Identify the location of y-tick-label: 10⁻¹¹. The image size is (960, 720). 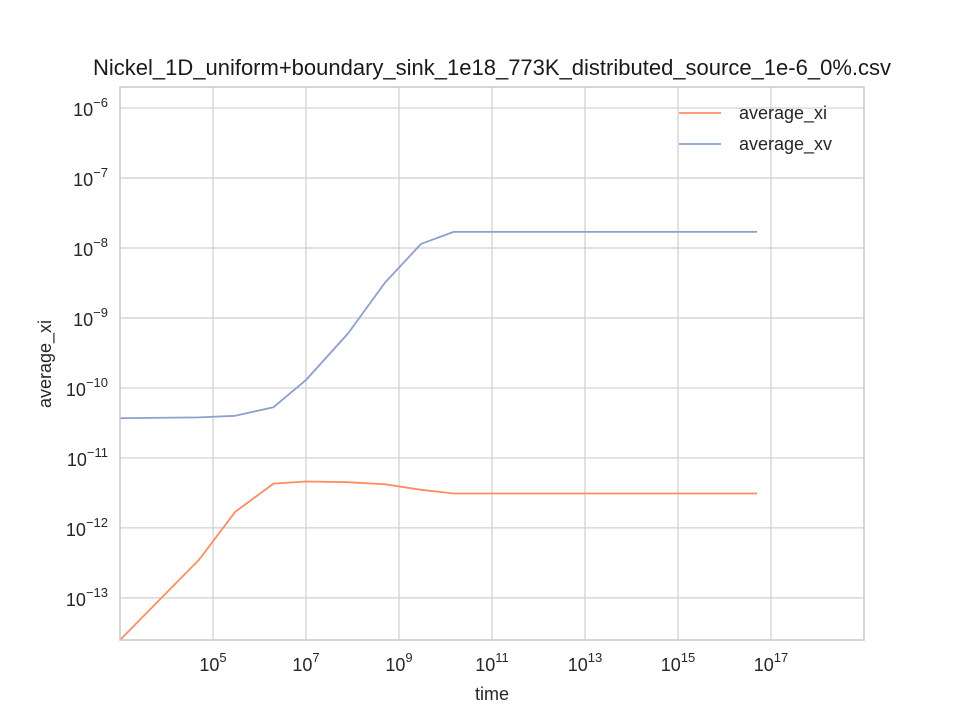
(87, 457).